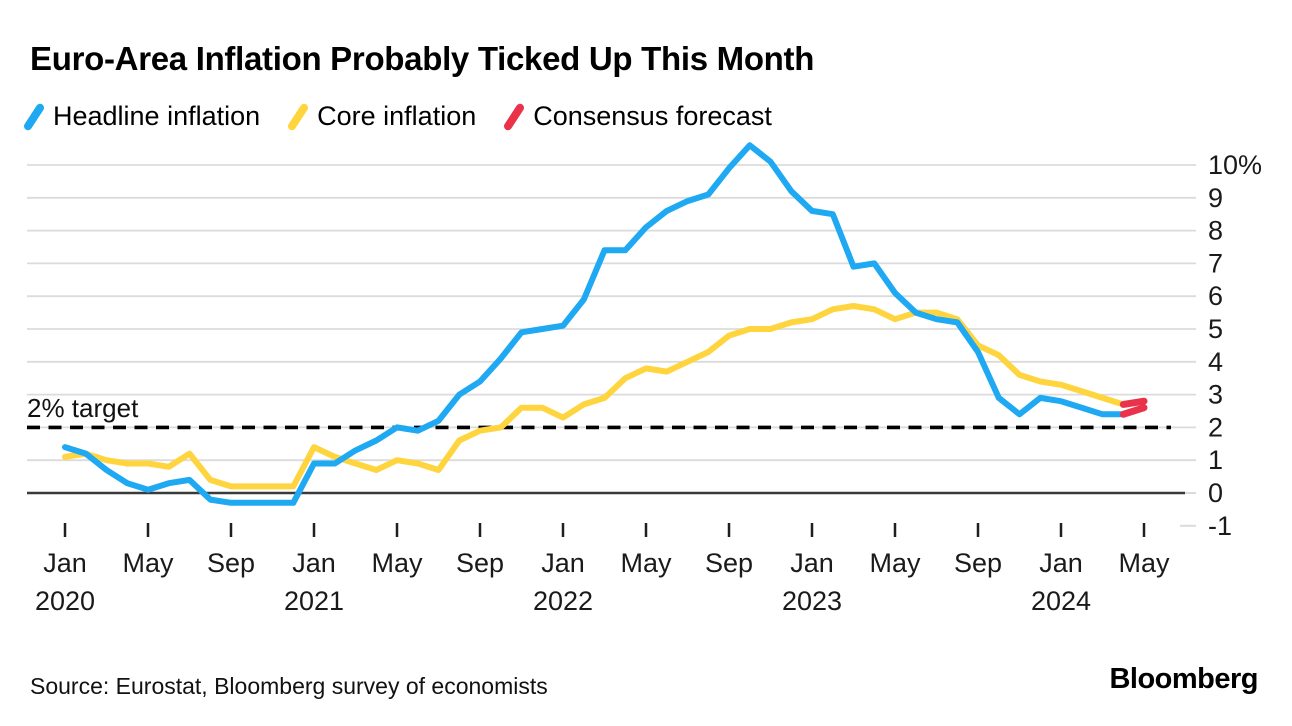 Image resolution: width=1292 pixels, height=726 pixels. Describe the element at coordinates (1061, 601) in the screenshot. I see `svg-text: 2024` at that location.